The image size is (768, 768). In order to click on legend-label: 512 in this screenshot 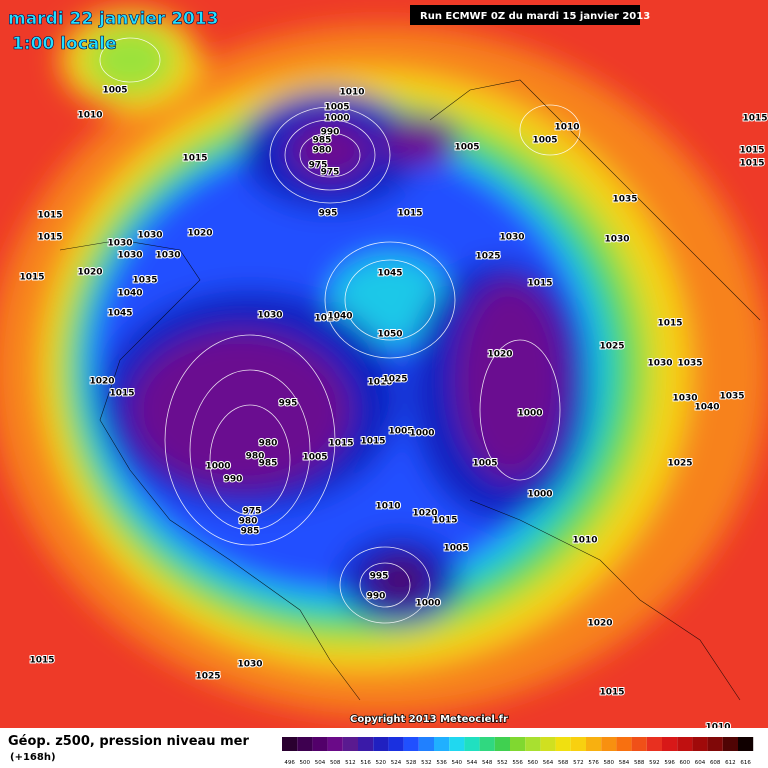, I will do `click(350, 763)`.